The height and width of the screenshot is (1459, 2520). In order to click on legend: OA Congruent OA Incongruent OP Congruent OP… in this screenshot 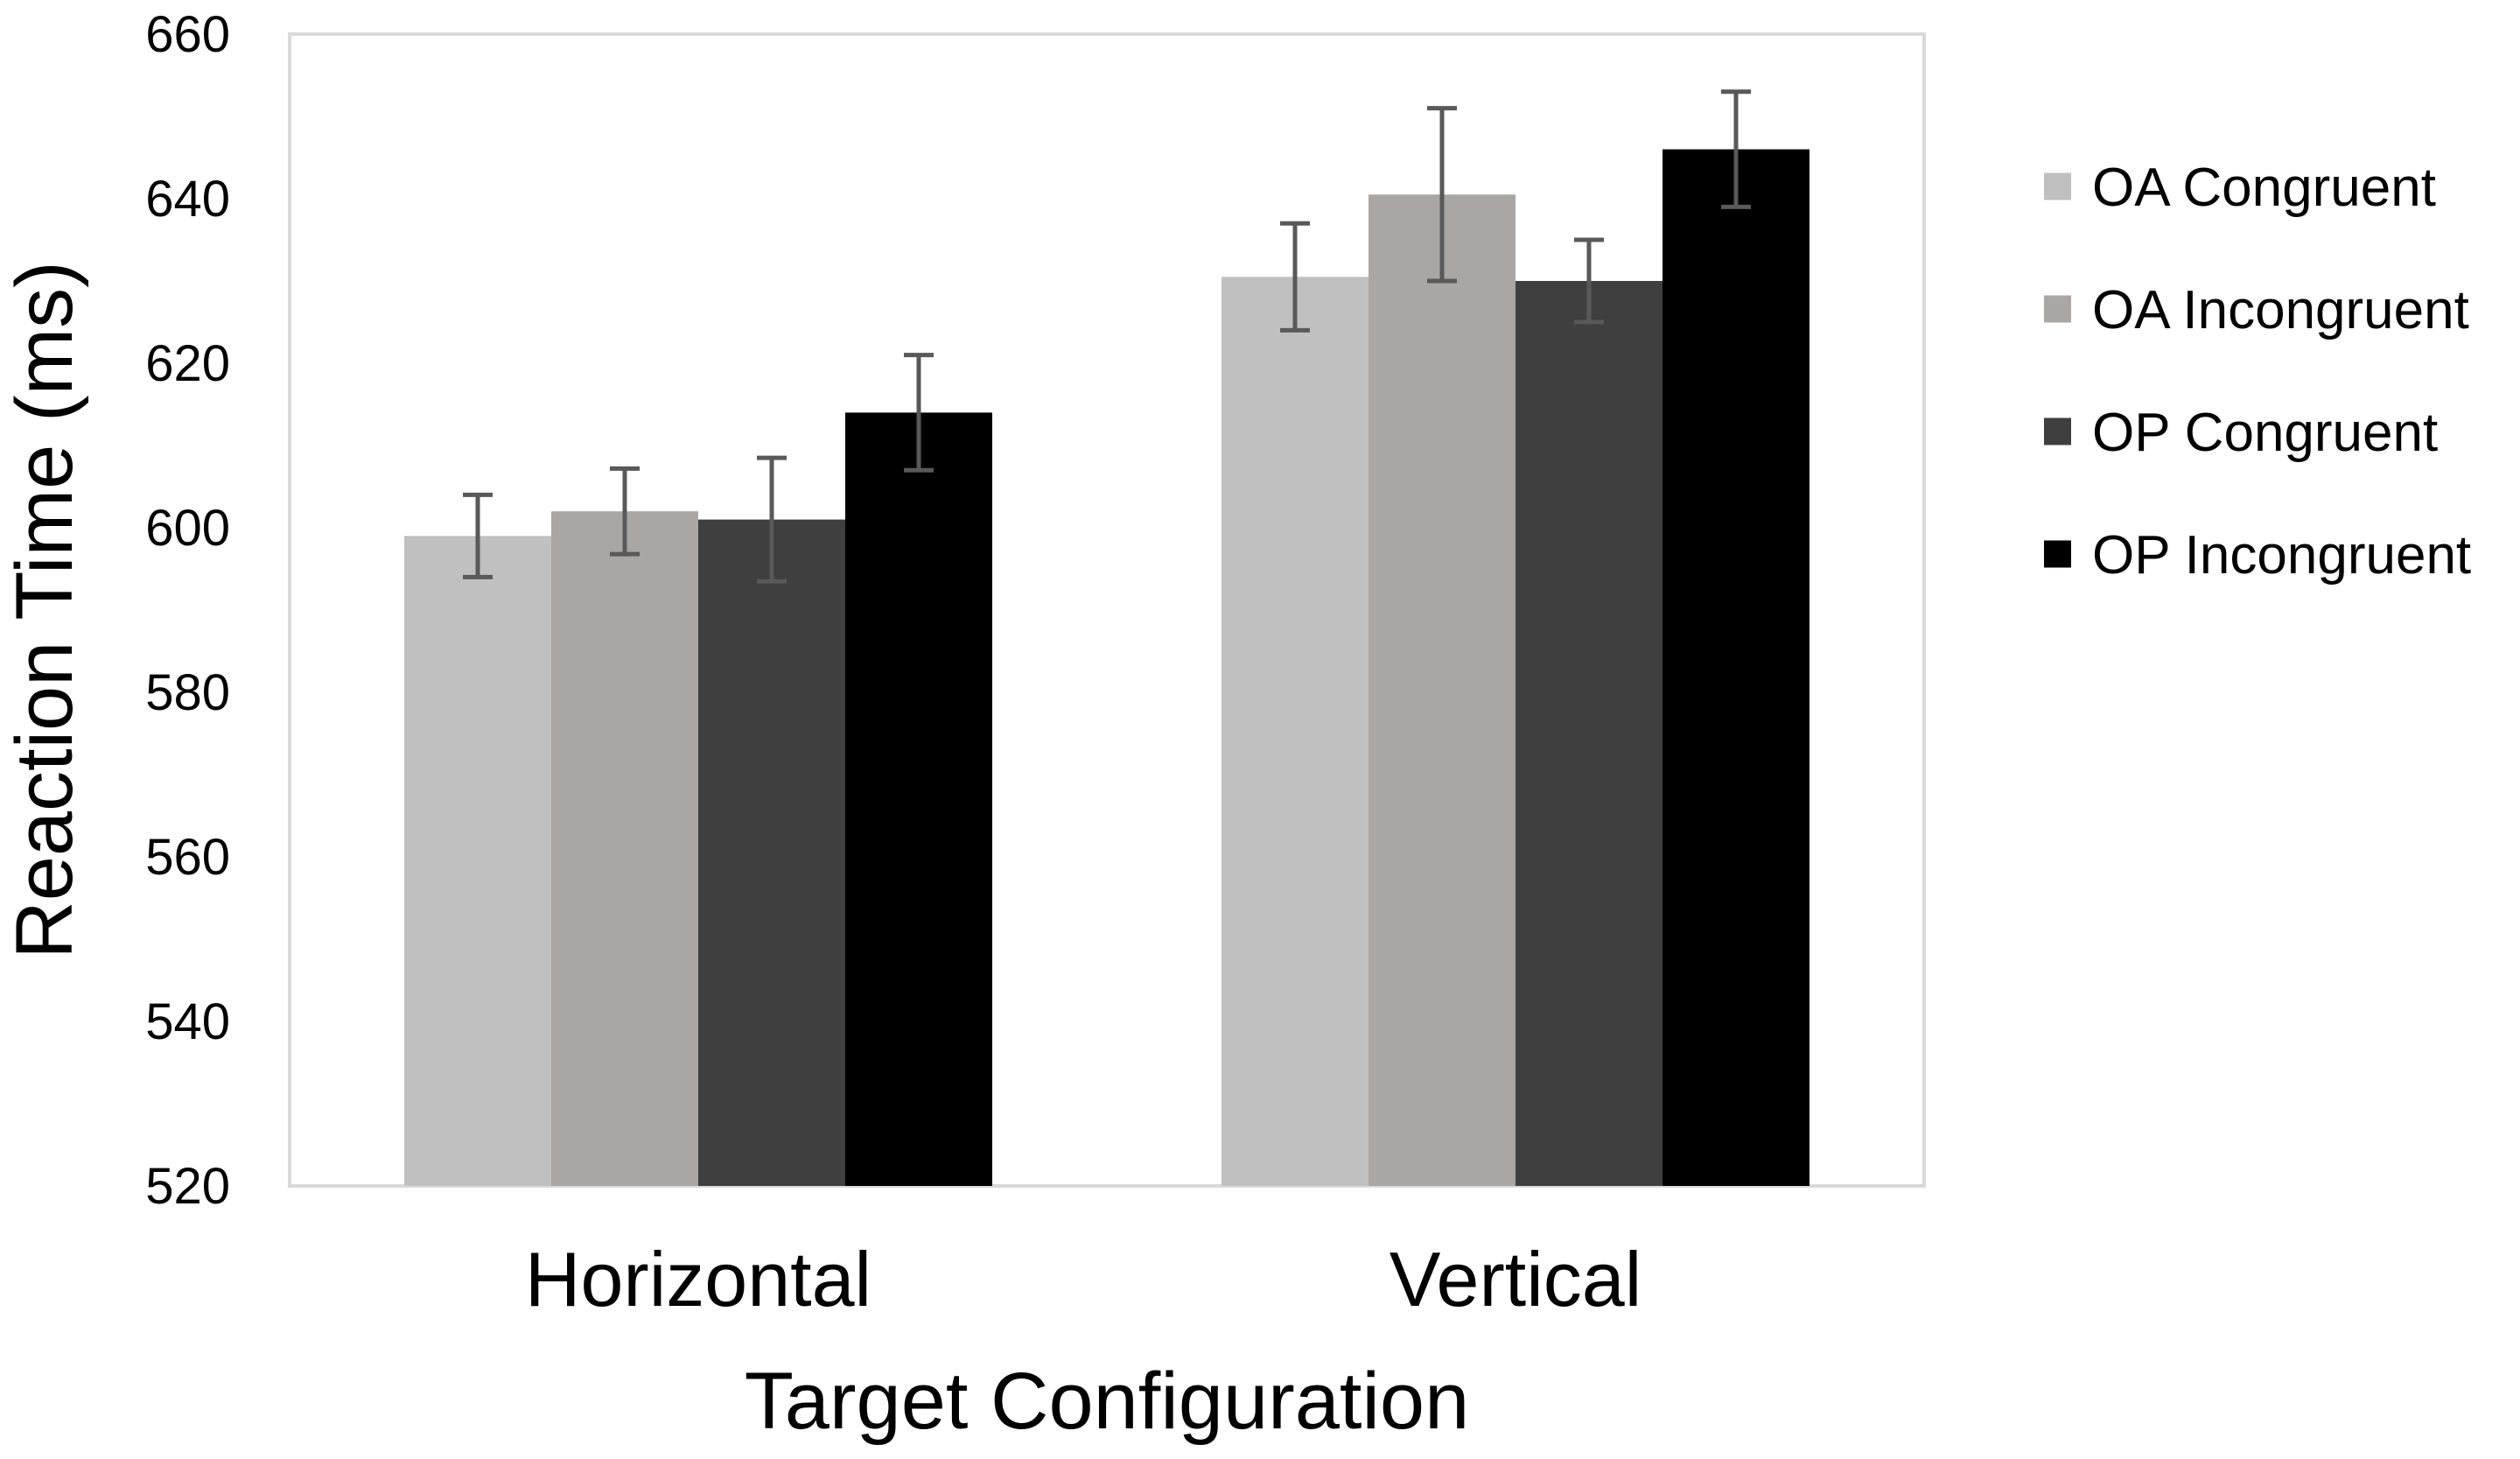, I will do `click(2257, 372)`.